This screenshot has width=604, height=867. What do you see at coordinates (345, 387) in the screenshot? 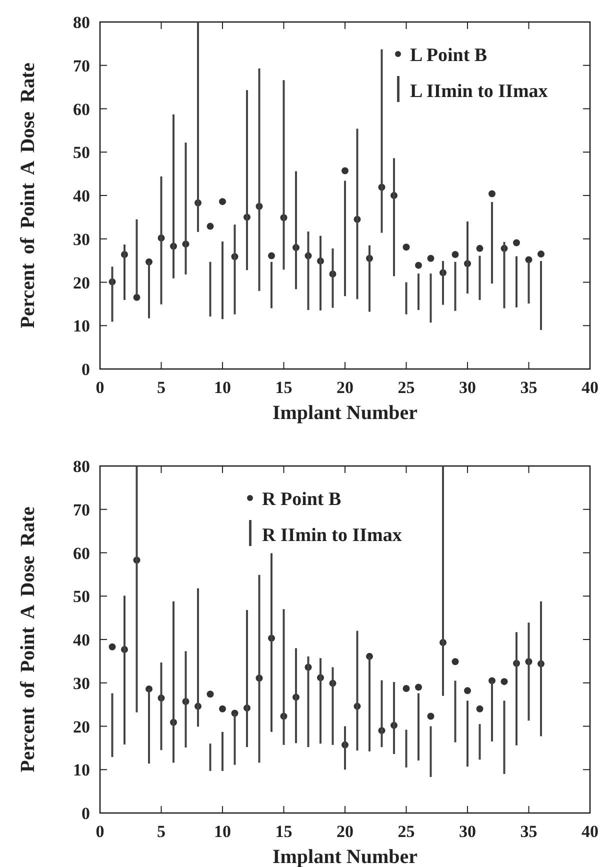
I see `x-tick-label: 20` at bounding box center [345, 387].